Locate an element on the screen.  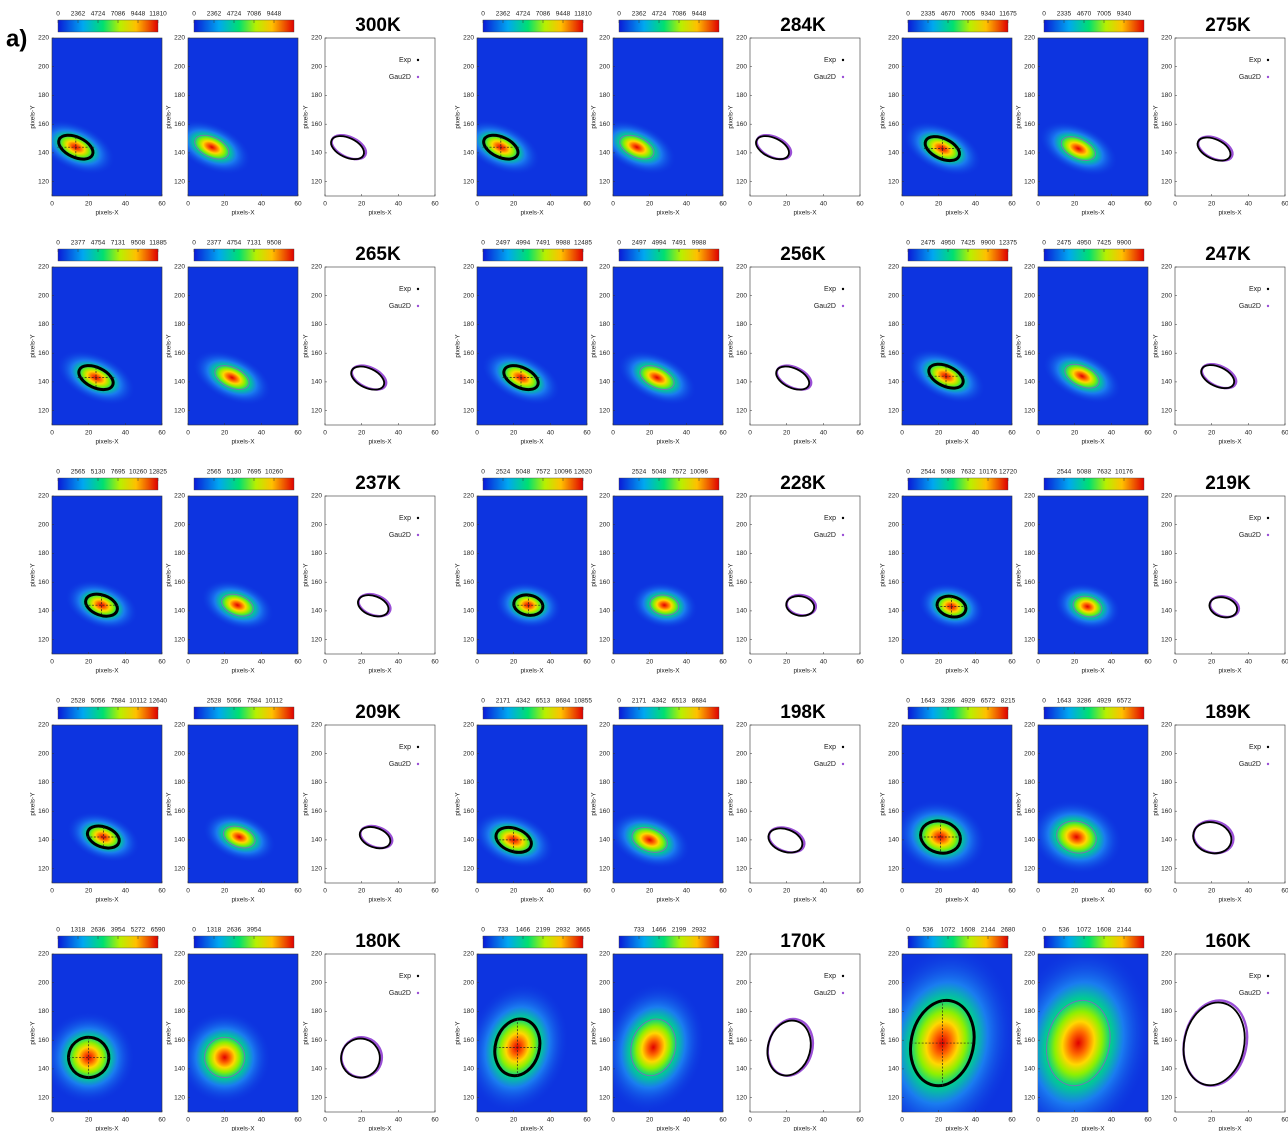
colorbar-tick-label: 7425 is located at coordinates (968, 243).